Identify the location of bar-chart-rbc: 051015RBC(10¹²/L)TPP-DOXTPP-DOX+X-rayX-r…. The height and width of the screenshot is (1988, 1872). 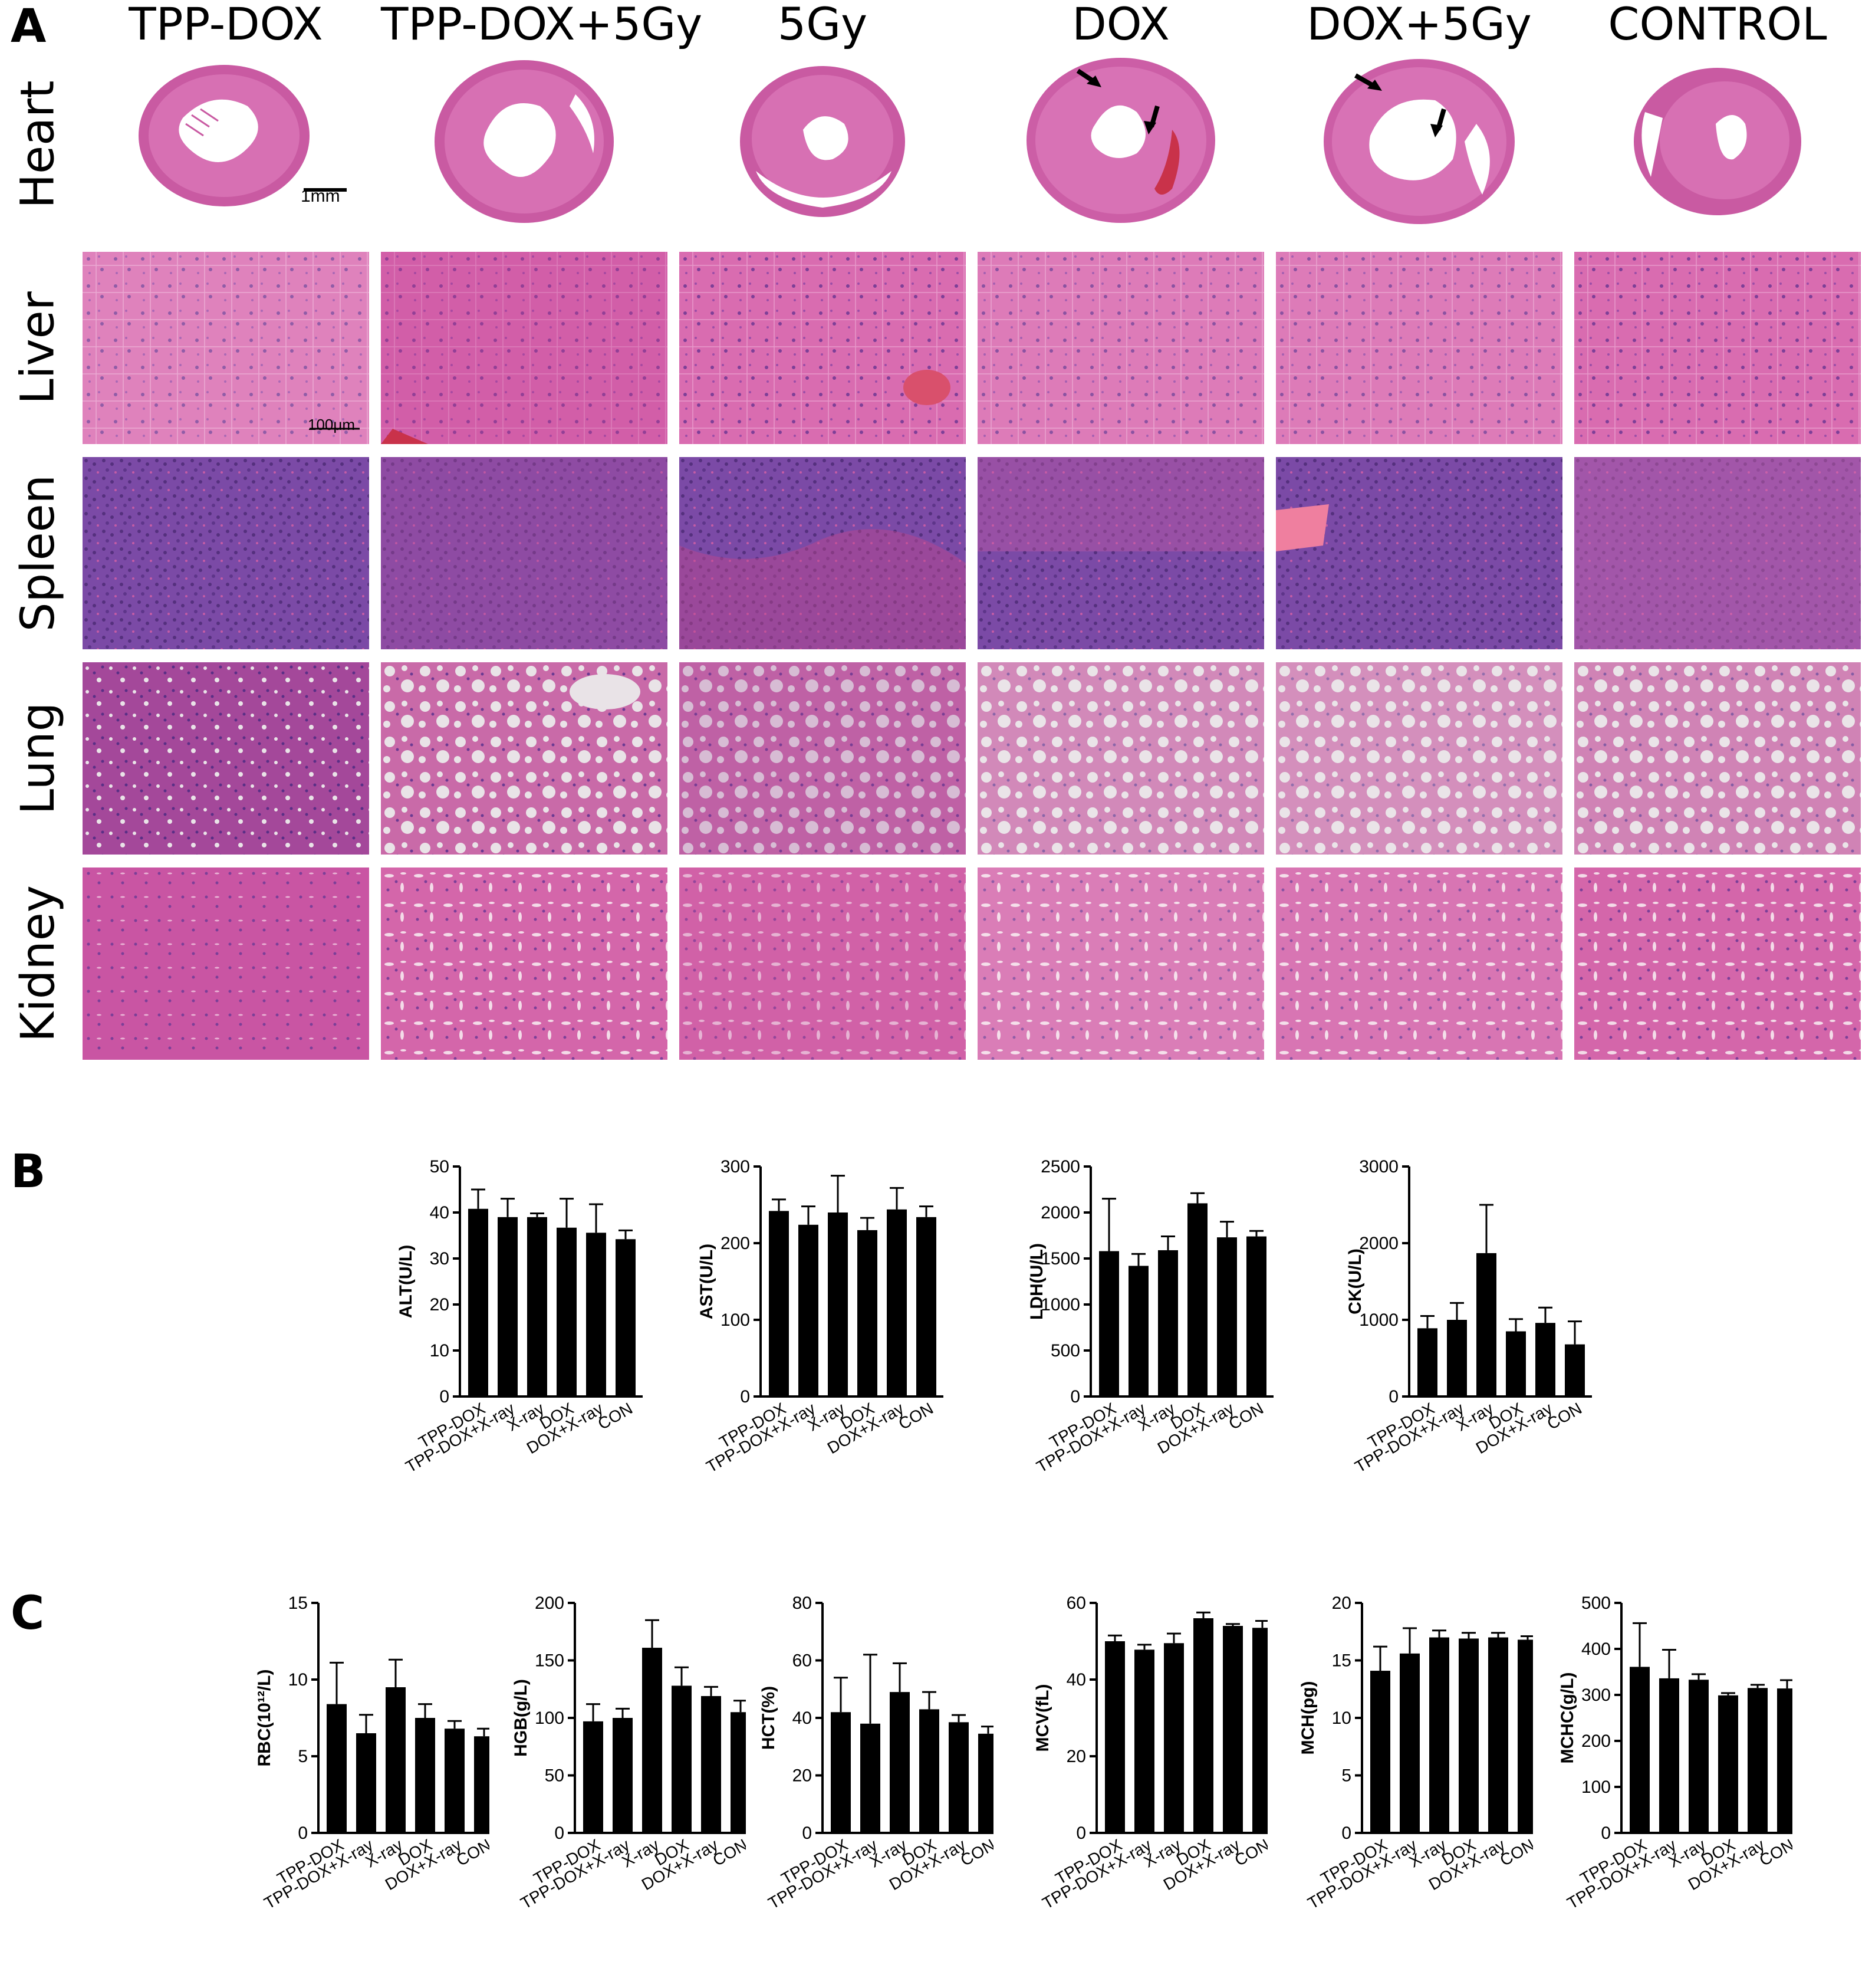
(372, 1753).